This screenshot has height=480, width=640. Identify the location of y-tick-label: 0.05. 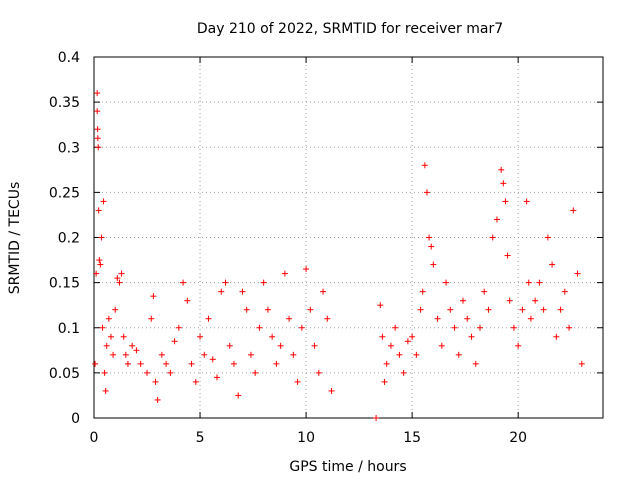
(64, 374).